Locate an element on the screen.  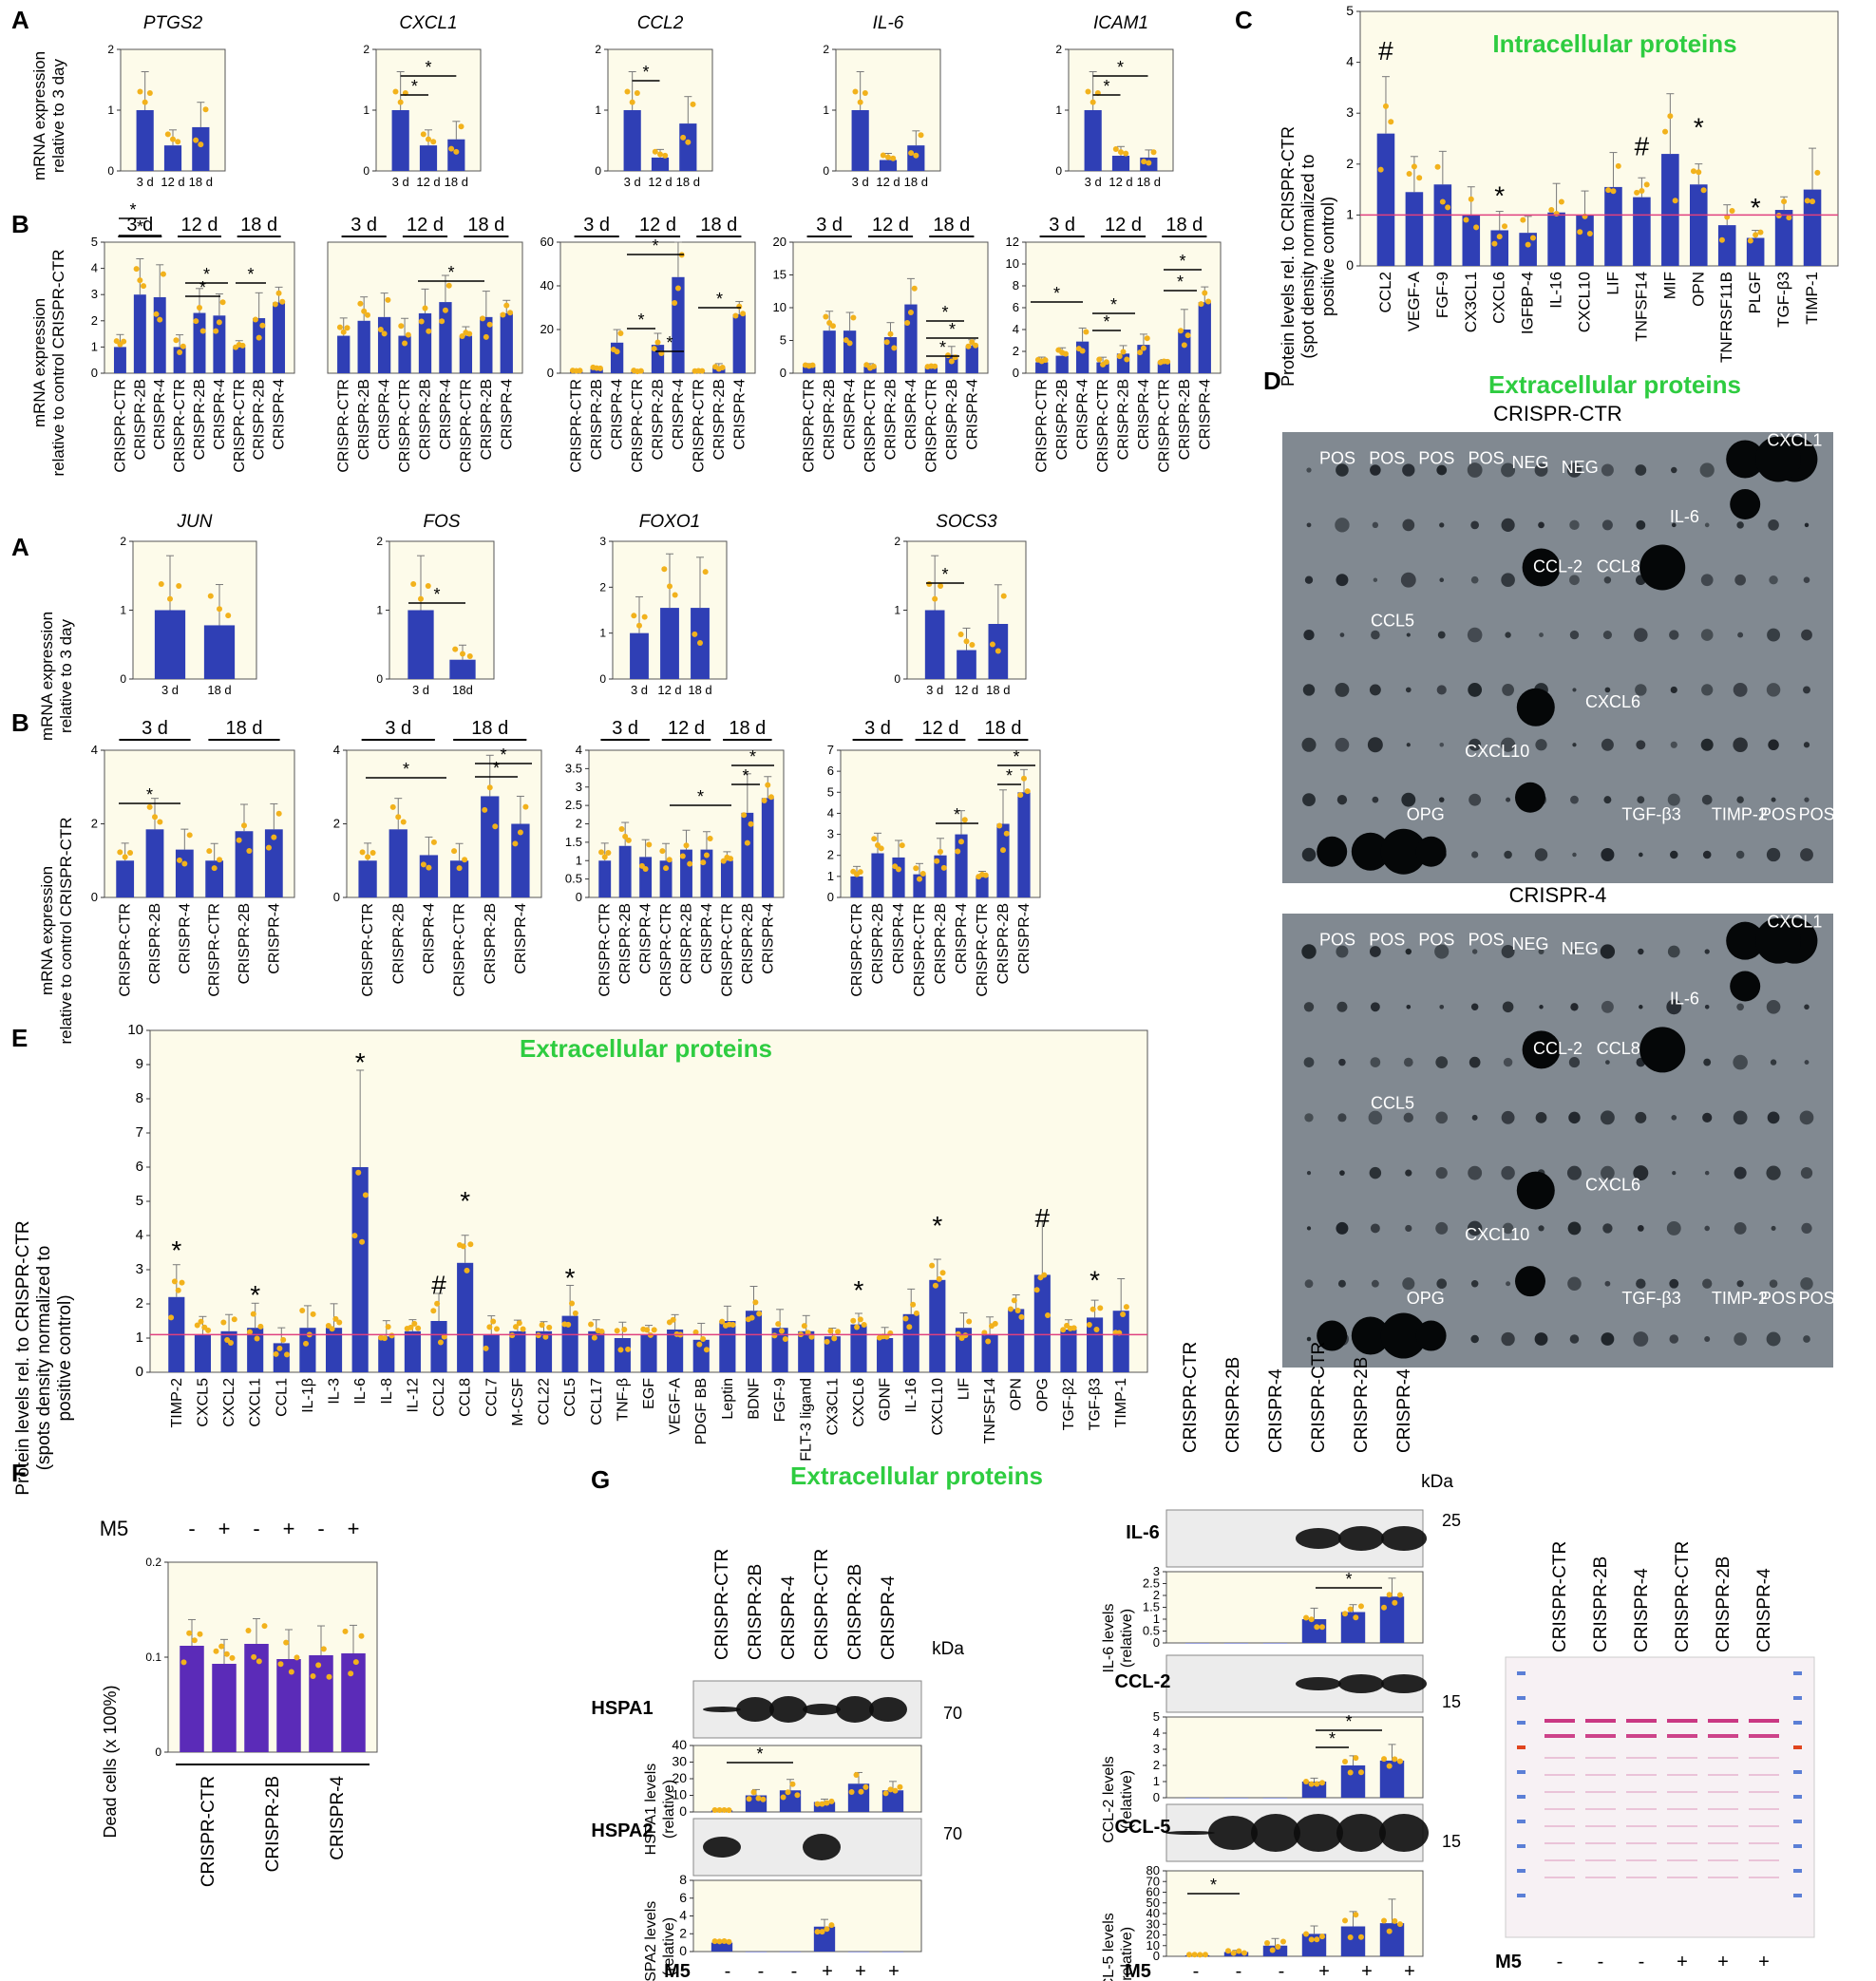
y-tick-label: 0.2 is located at coordinates (153, 1562).